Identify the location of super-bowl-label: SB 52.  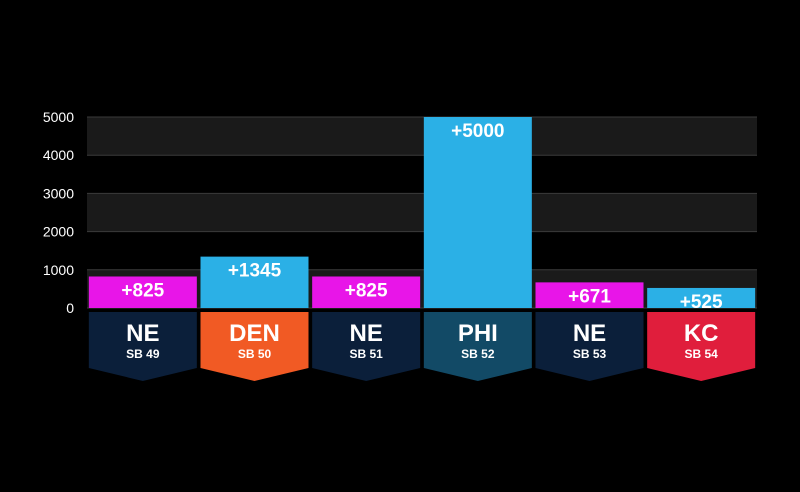
(478, 354).